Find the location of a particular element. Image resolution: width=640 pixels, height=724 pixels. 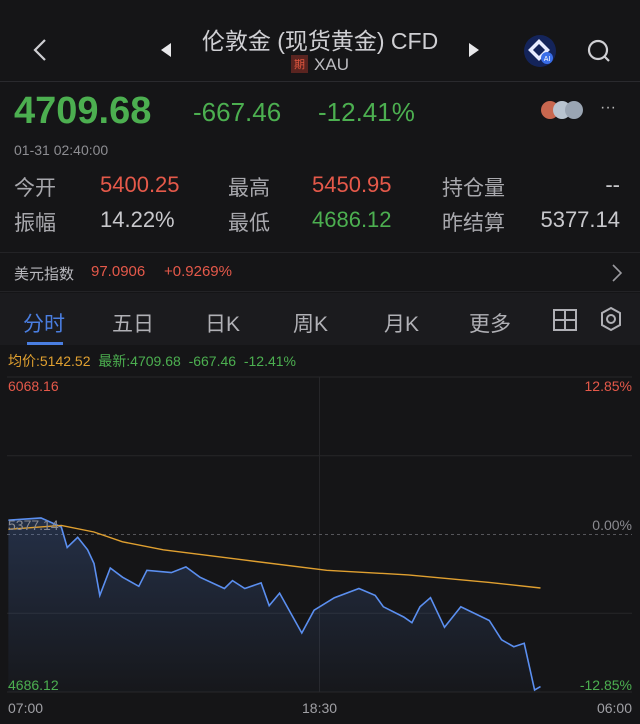

stat-value: 5450.95 is located at coordinates (352, 184).